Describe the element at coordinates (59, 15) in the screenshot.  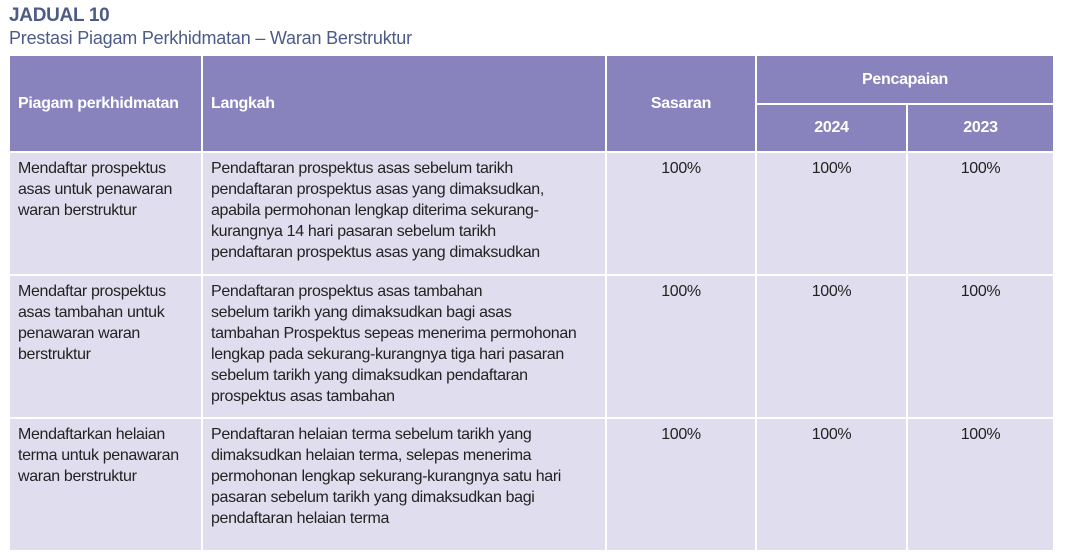
I see `table-number: JADUAL 10` at that location.